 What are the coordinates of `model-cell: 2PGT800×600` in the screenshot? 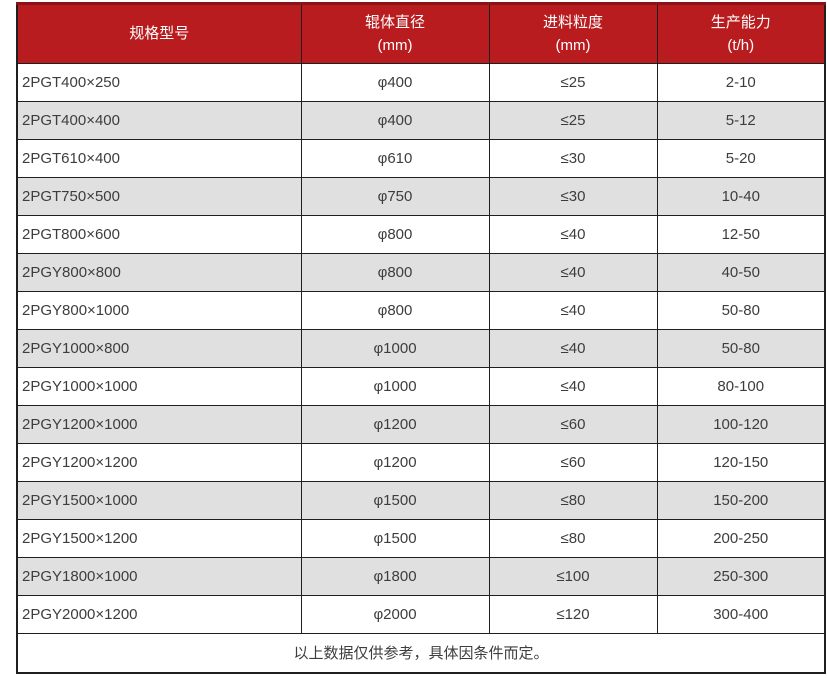 It's located at (159, 234).